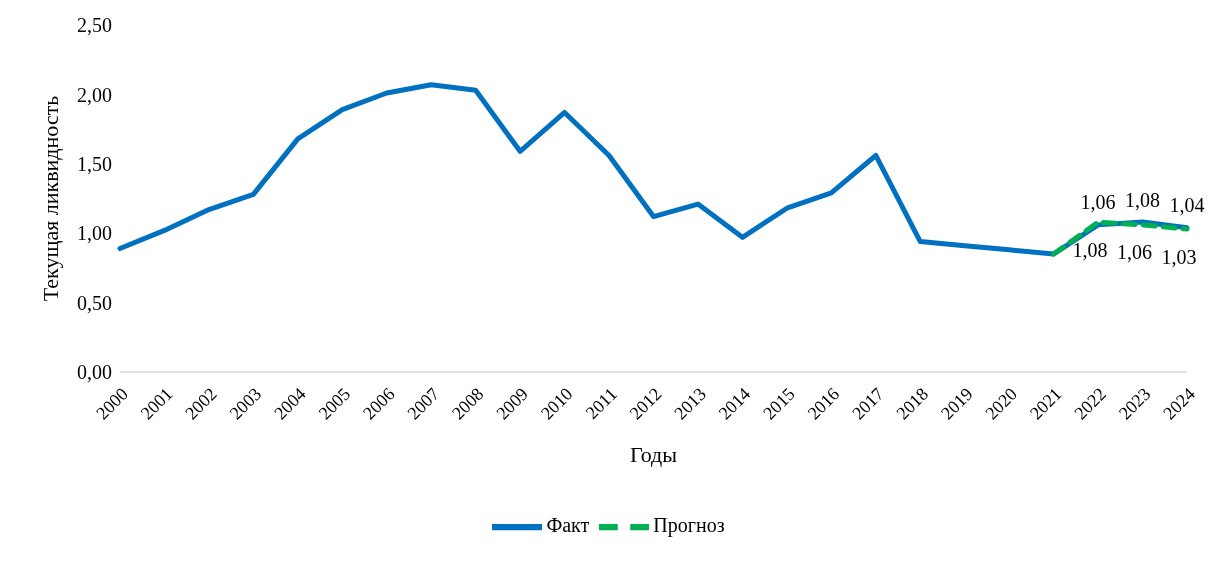  Describe the element at coordinates (1187, 205) in the screenshot. I see `data-label: 1,04` at that location.